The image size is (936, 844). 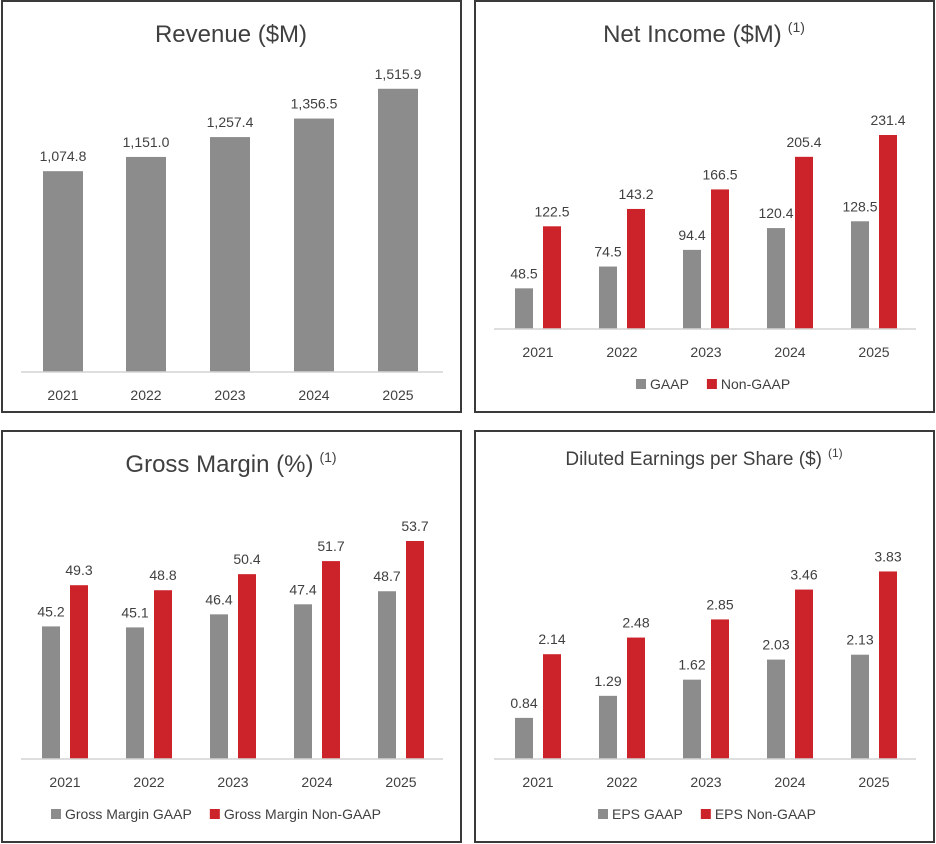 What do you see at coordinates (755, 384) in the screenshot?
I see `legend-entry: Non-GAAP` at bounding box center [755, 384].